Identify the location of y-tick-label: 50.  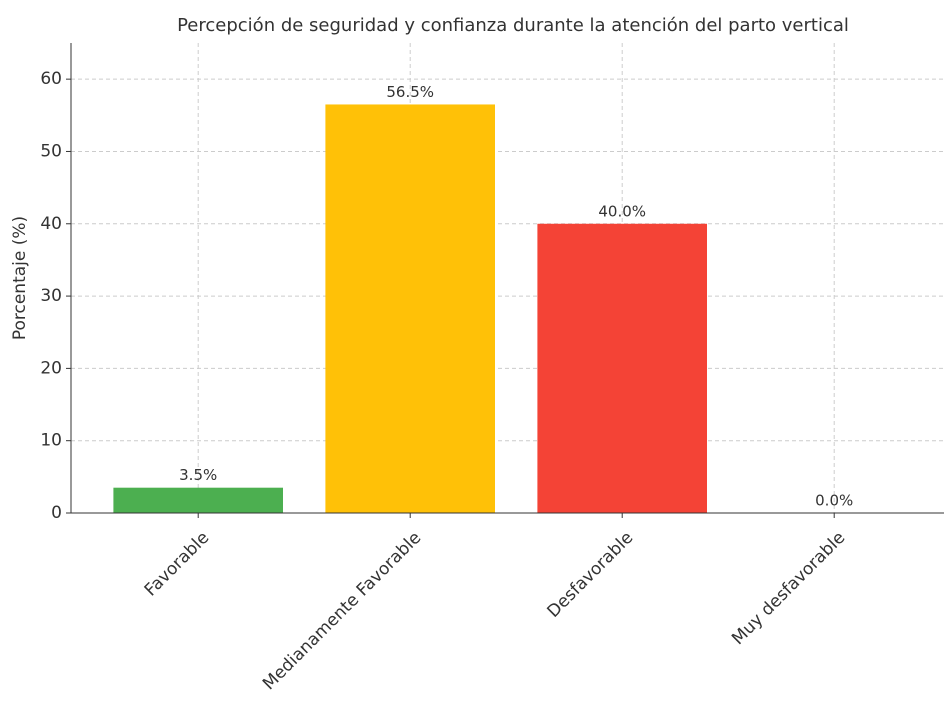
(51, 151).